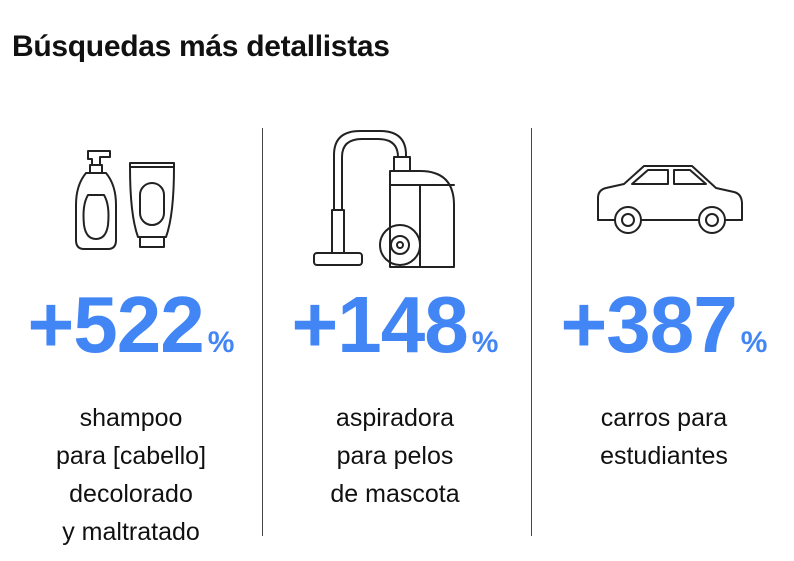 This screenshot has height=561, width=794. Describe the element at coordinates (395, 494) in the screenshot. I see `description-line: de mascota` at that location.